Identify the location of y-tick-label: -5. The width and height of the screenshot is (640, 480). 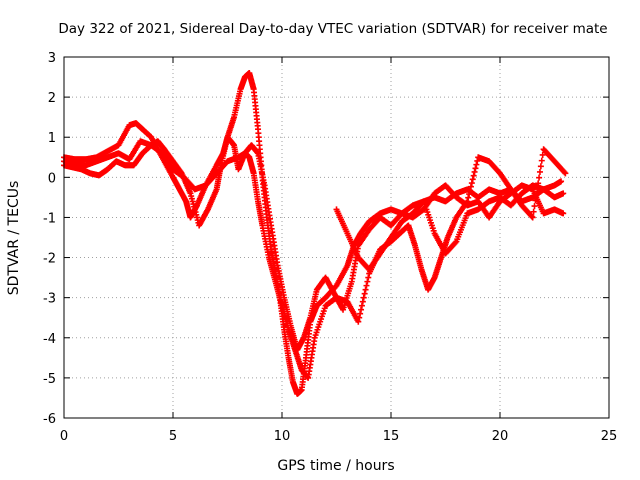
(49, 379).